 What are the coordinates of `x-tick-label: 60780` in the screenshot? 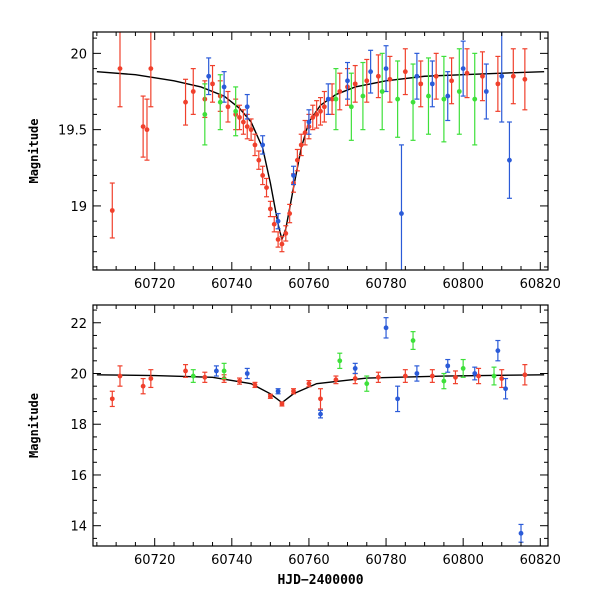 It's located at (385, 284).